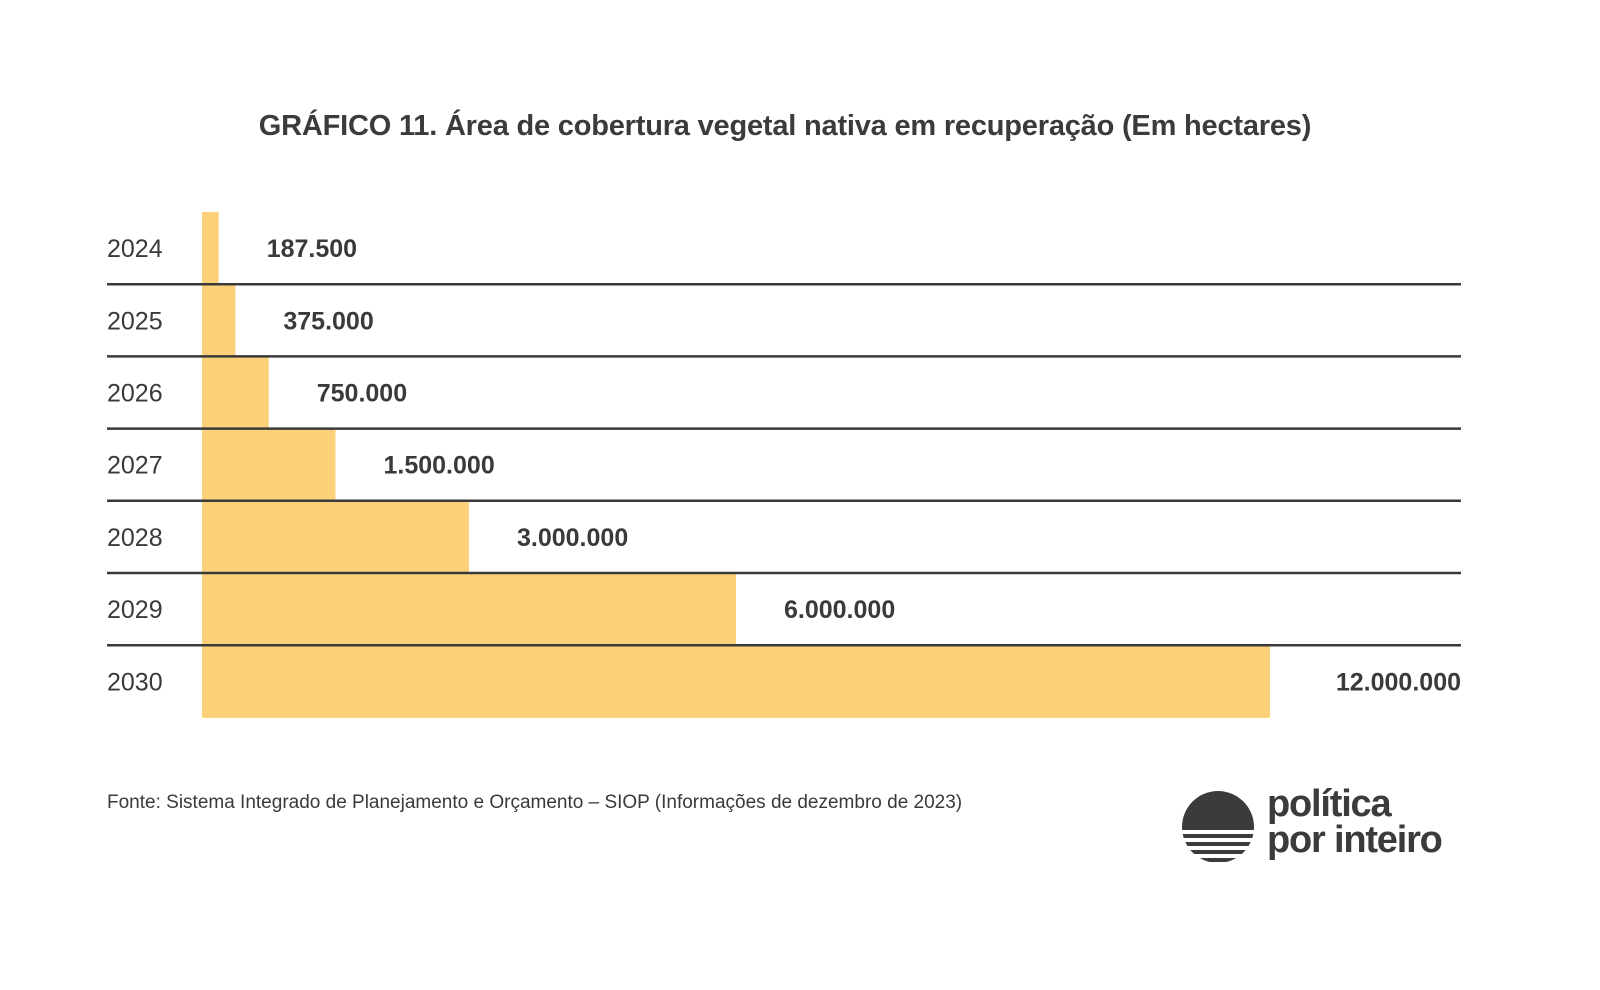 This screenshot has height=990, width=1600. Describe the element at coordinates (328, 321) in the screenshot. I see `value-label: 375.000` at that location.